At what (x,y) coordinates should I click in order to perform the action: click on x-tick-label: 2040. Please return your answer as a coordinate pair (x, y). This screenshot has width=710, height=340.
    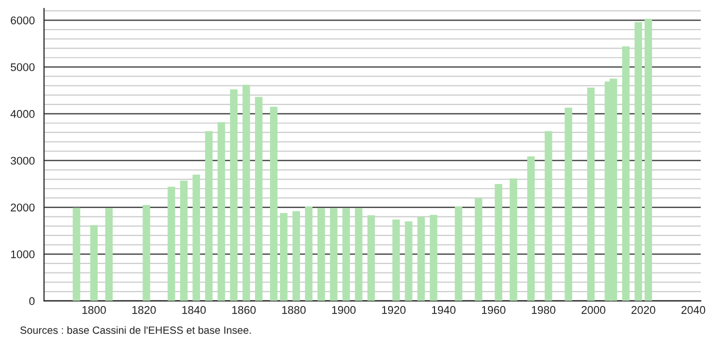
    Looking at the image, I should click on (693, 310).